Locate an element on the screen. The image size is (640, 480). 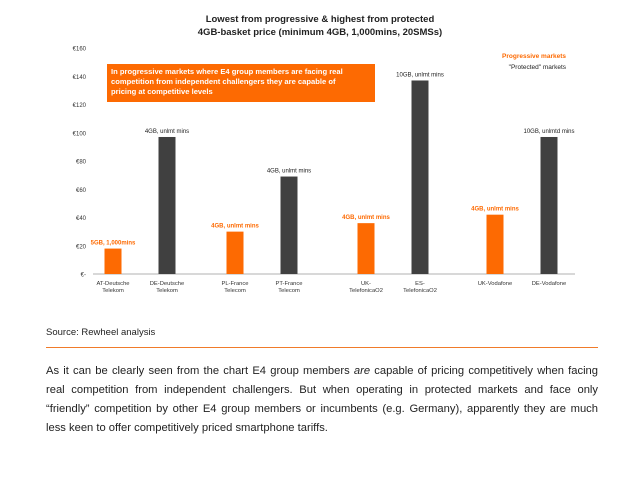
annotation-box is located at coordinates (241, 83).